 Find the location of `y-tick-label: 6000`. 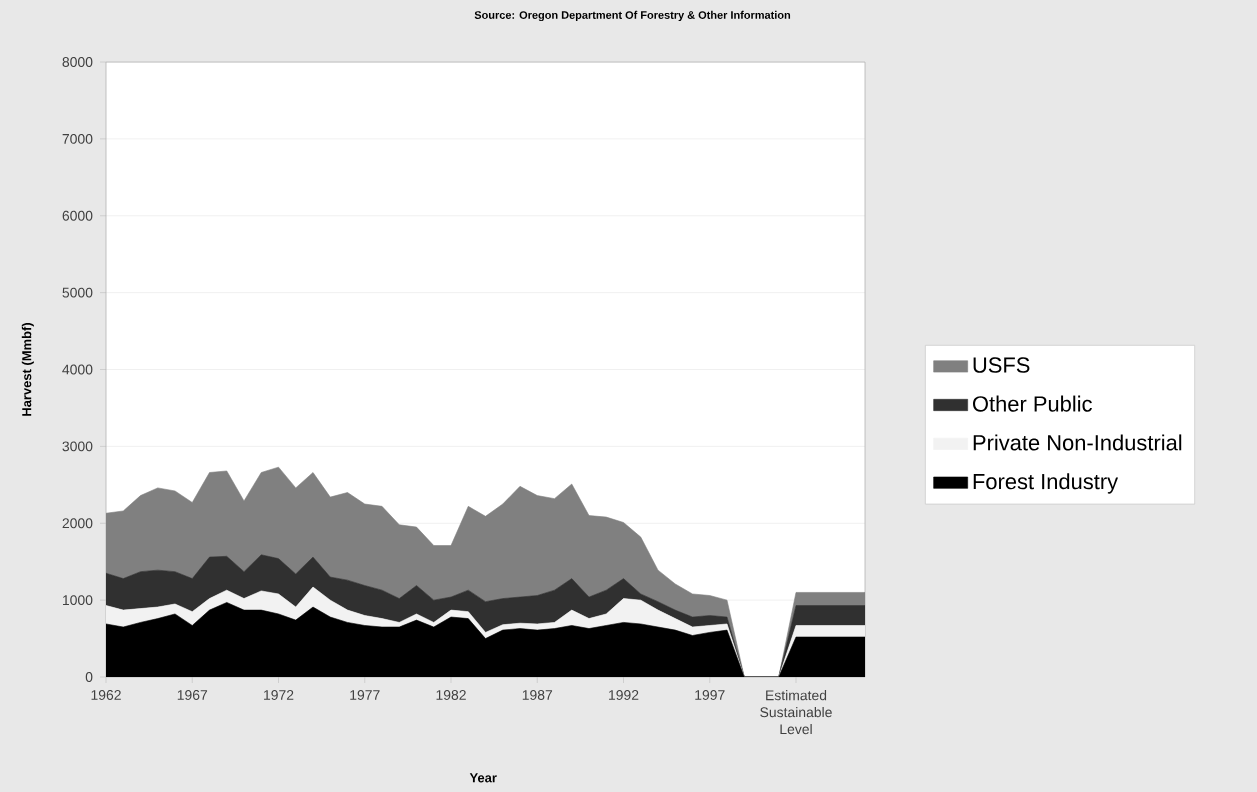

y-tick-label: 6000 is located at coordinates (77, 215).